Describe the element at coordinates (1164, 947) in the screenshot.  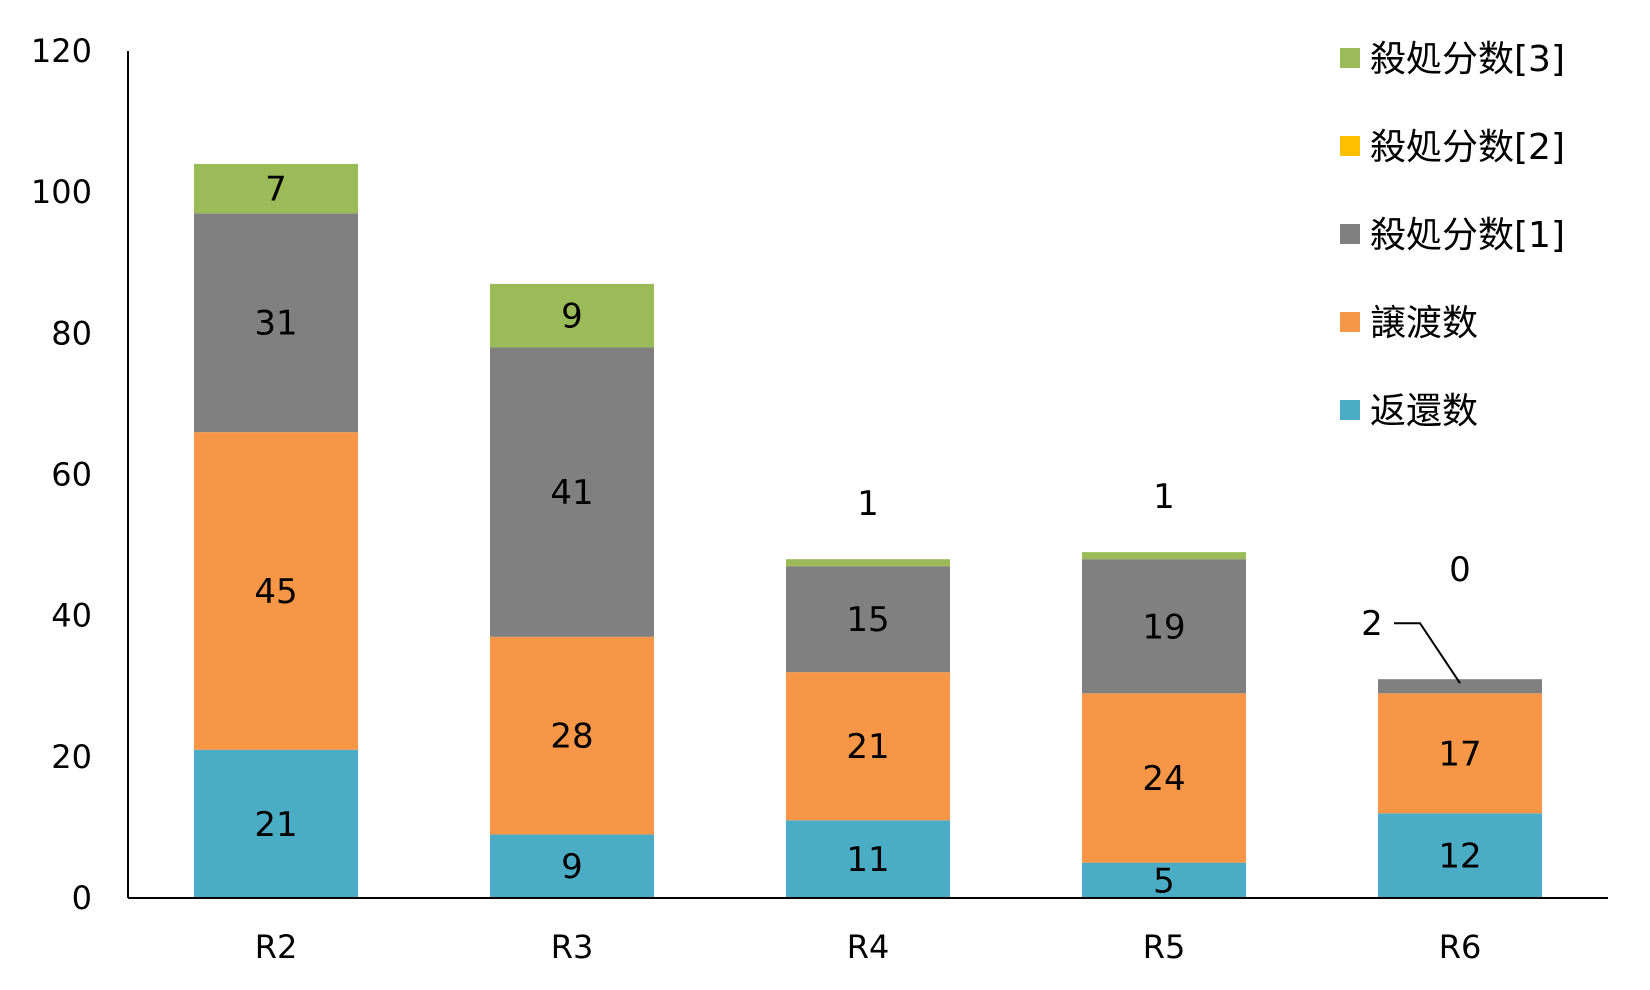
I see `x-tick-label-r5: R5` at that location.